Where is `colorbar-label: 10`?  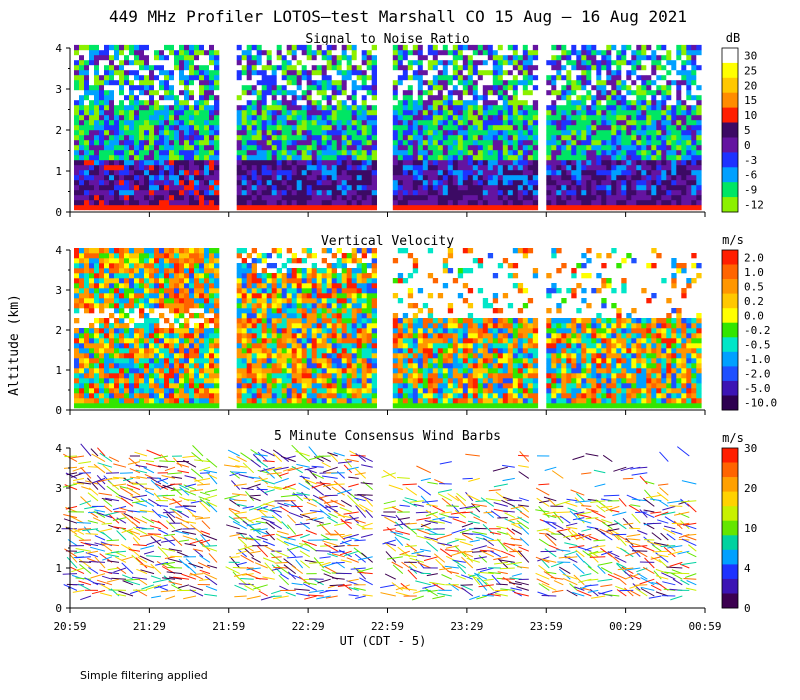
colorbar-label: 10 is located at coordinates (750, 115).